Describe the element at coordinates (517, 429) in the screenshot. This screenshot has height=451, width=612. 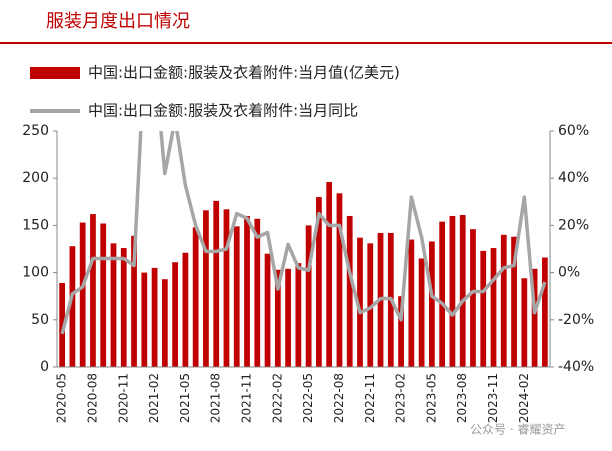
I see `watermark: 公众号 · 睿耀资产` at that location.